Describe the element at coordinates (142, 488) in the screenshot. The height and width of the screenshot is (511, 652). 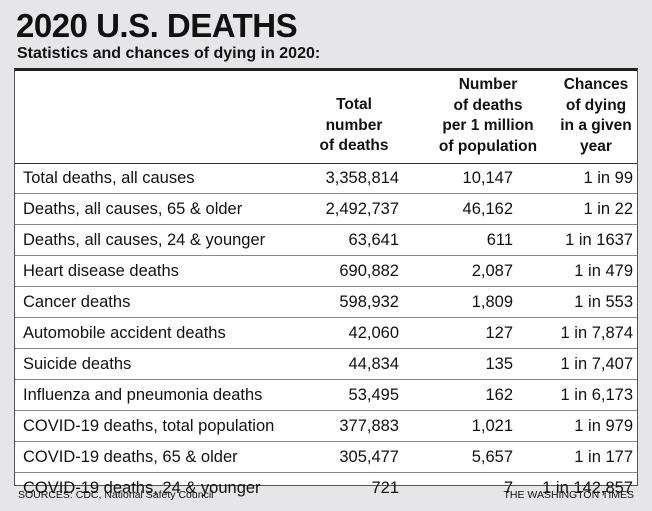
I see `row-label: COVID-19 deaths, 24 & younger` at that location.